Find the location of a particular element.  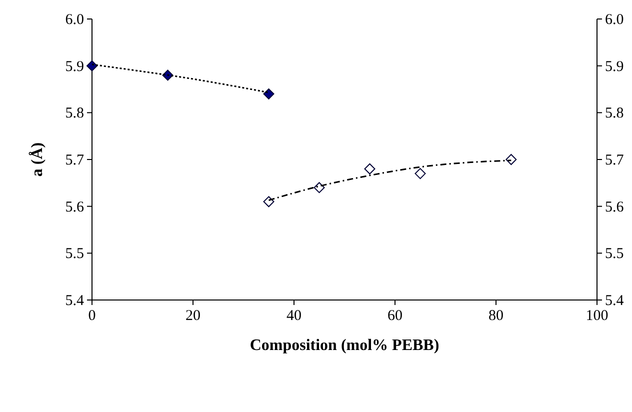

x-tick-label: 20 is located at coordinates (193, 316).